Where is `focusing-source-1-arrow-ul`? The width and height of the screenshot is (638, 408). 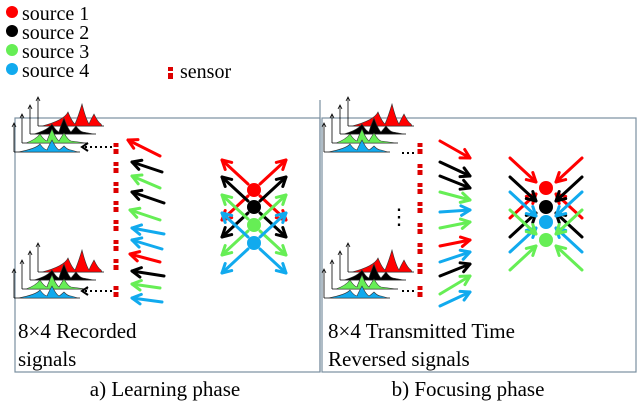
focusing-source-1-arrow-ul is located at coordinates (523, 170).